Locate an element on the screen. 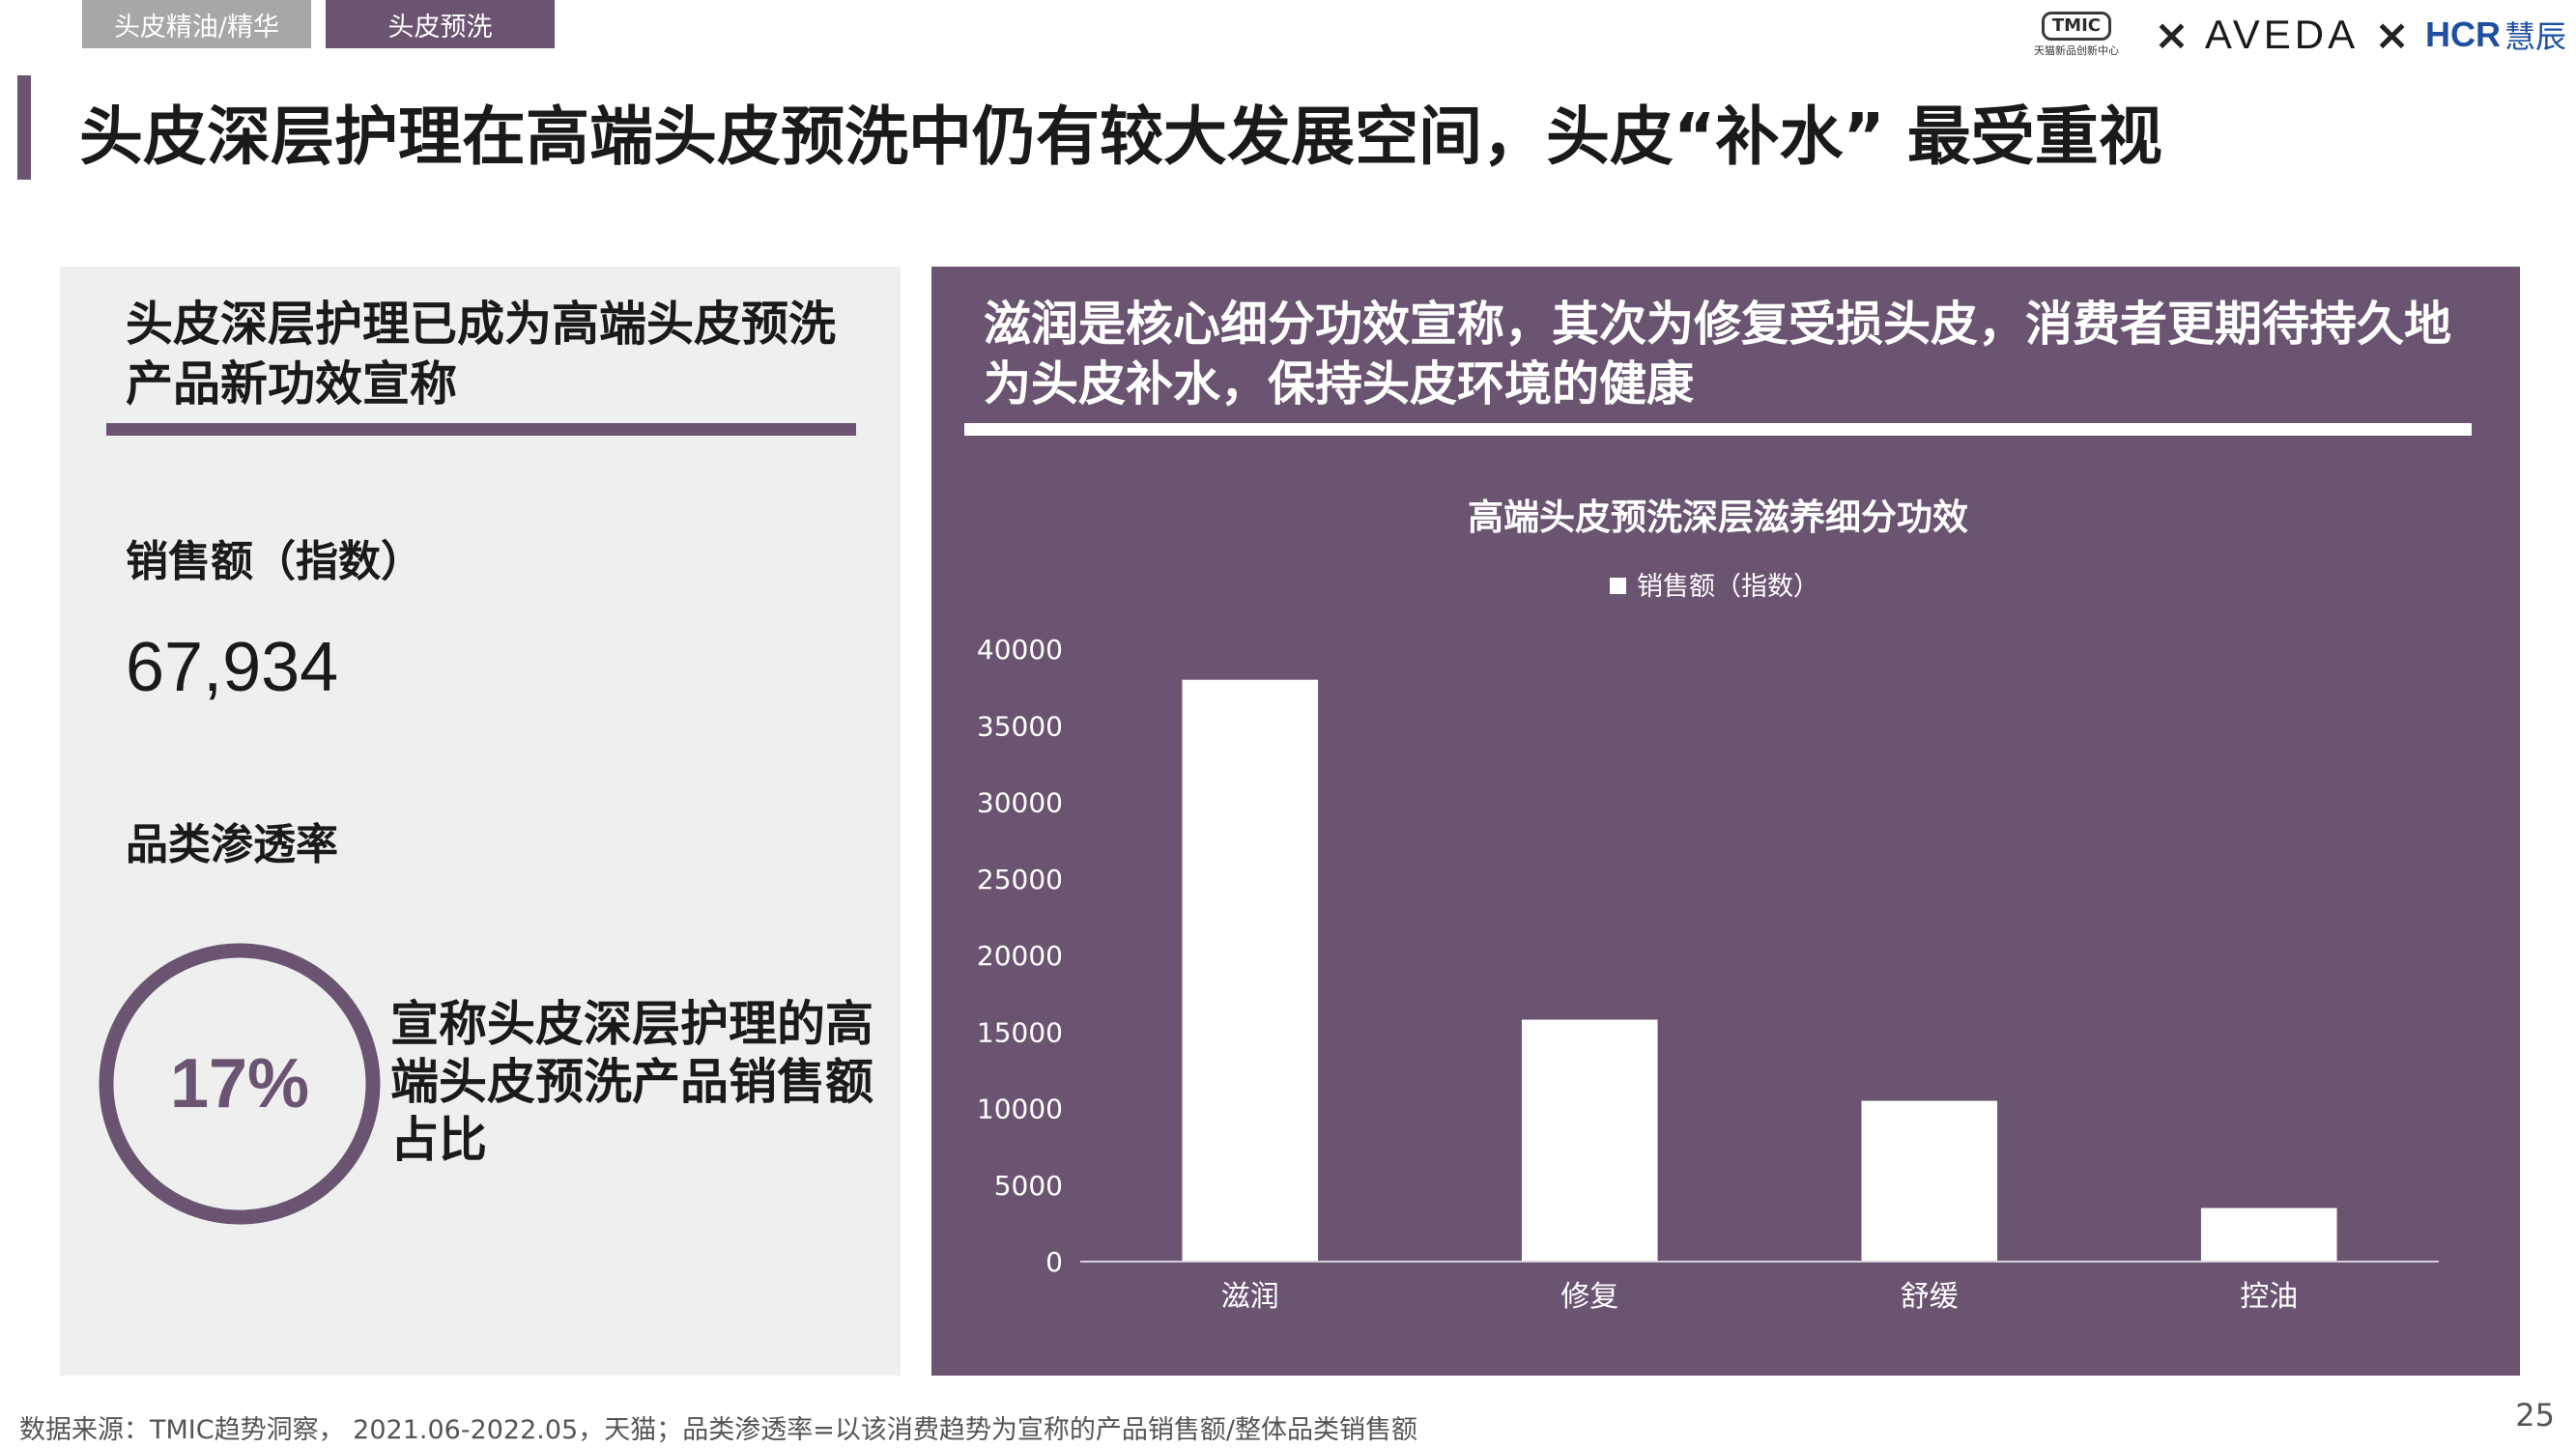 The height and width of the screenshot is (1449, 2576). x-tick-label: 控油 is located at coordinates (2269, 1297).